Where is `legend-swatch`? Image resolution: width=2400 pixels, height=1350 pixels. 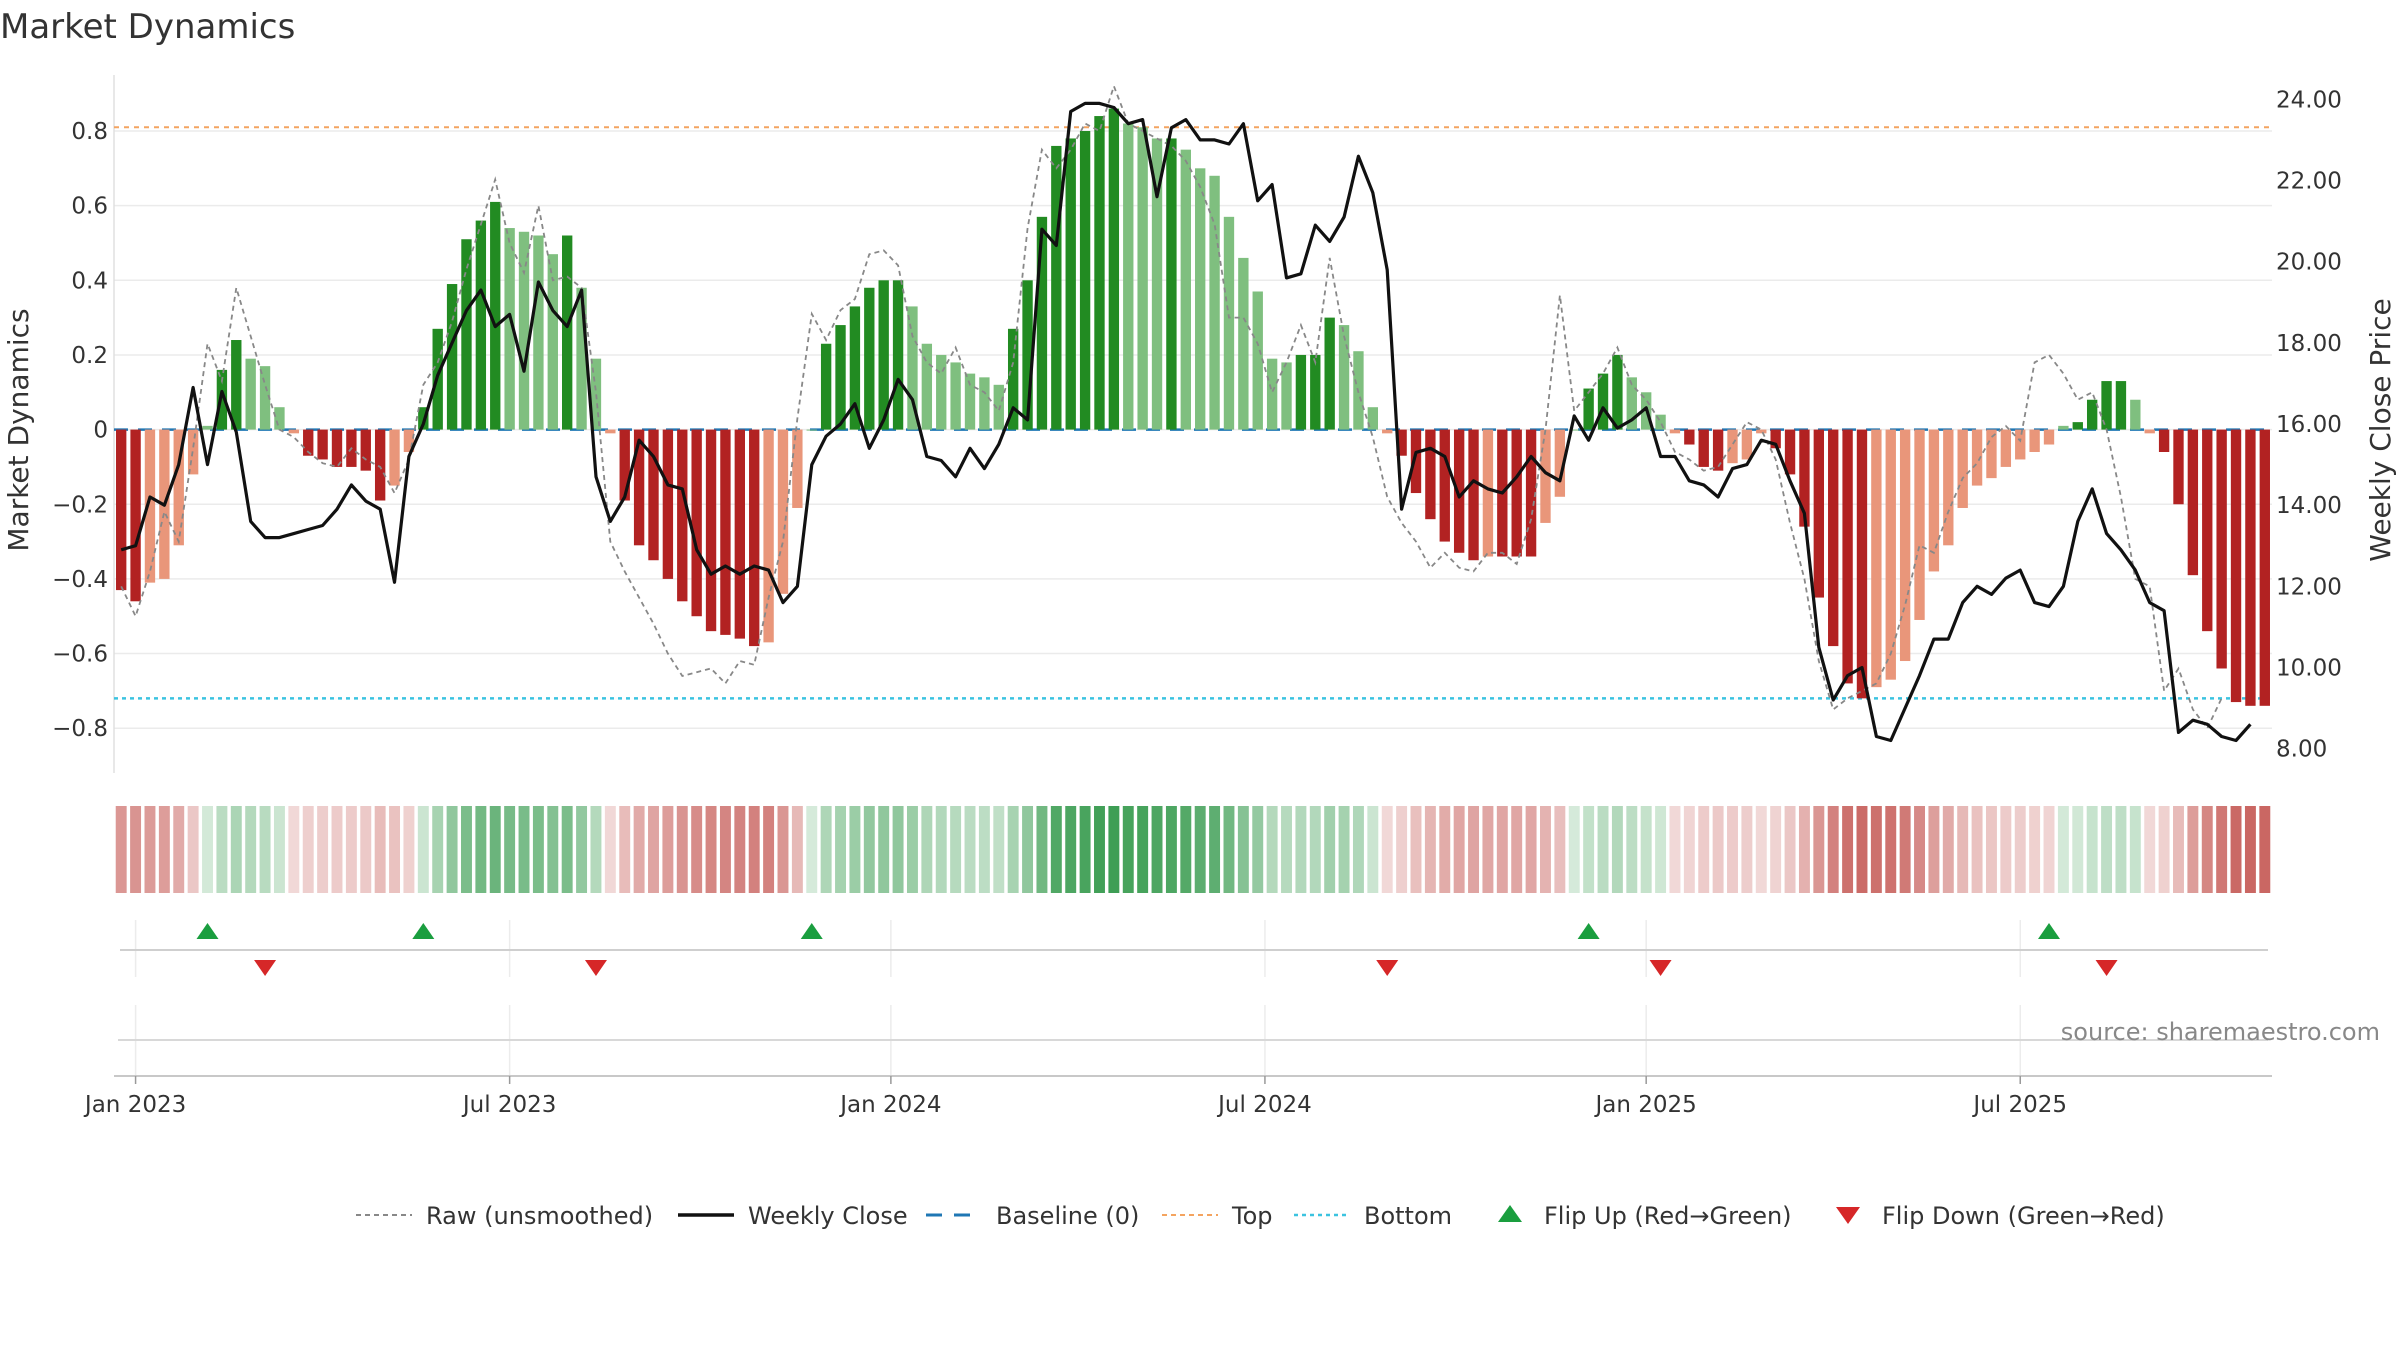 legend-swatch is located at coordinates (1848, 1215).